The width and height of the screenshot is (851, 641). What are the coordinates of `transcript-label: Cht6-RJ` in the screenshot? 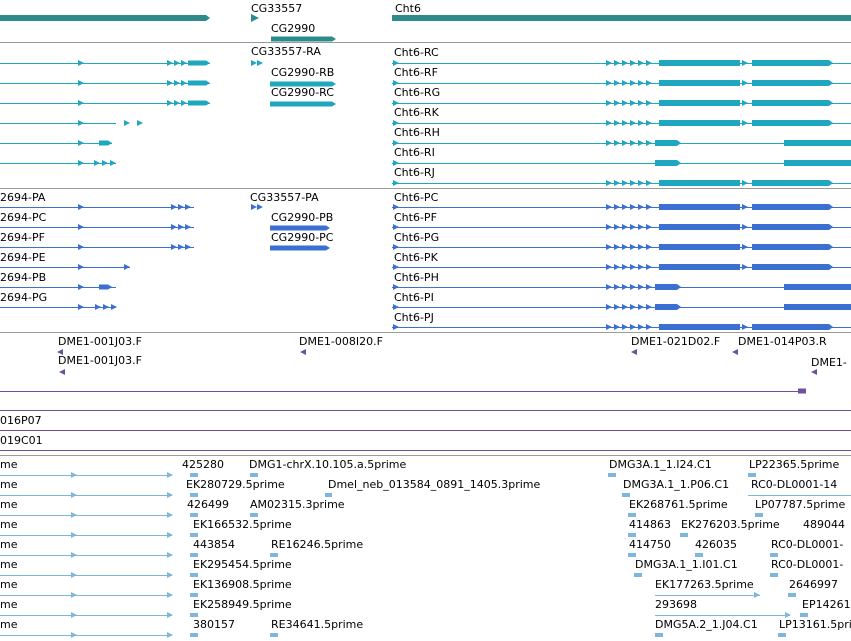 It's located at (414, 172).